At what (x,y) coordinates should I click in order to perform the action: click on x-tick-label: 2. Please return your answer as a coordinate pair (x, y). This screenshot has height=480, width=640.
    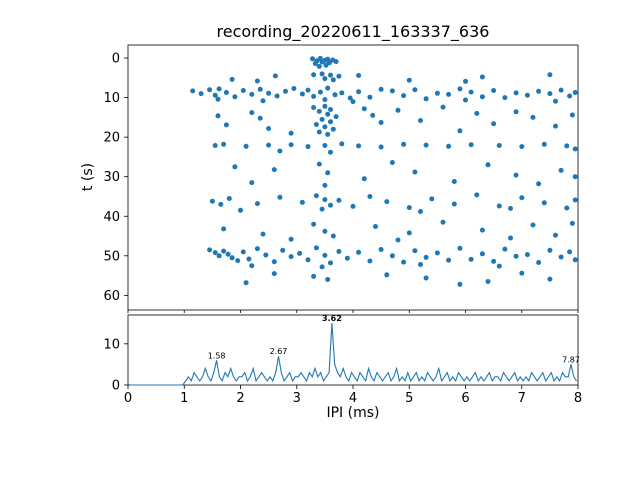
    Looking at the image, I should click on (240, 398).